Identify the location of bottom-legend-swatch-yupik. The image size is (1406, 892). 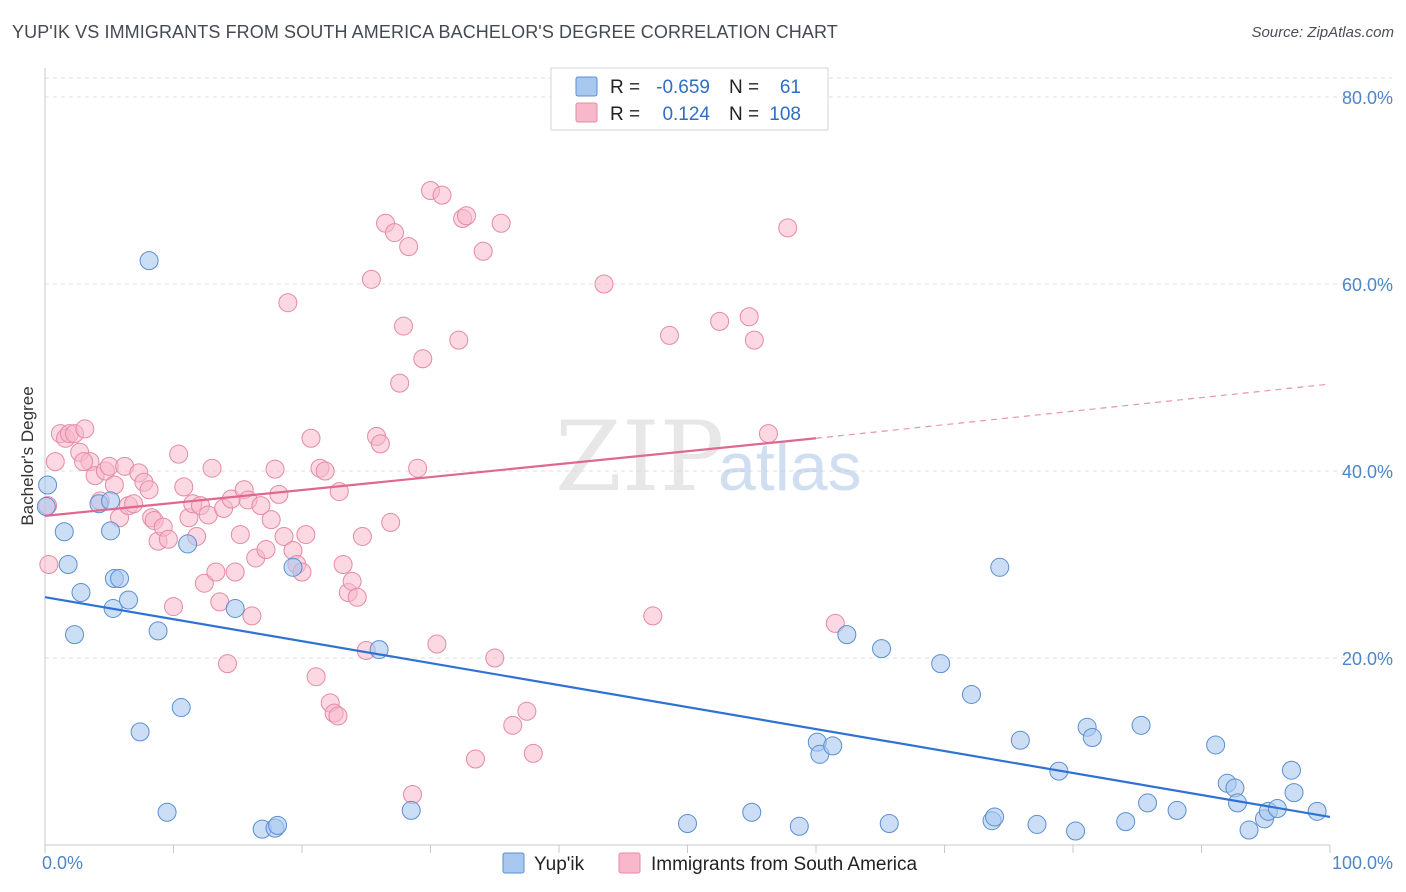
(513, 863).